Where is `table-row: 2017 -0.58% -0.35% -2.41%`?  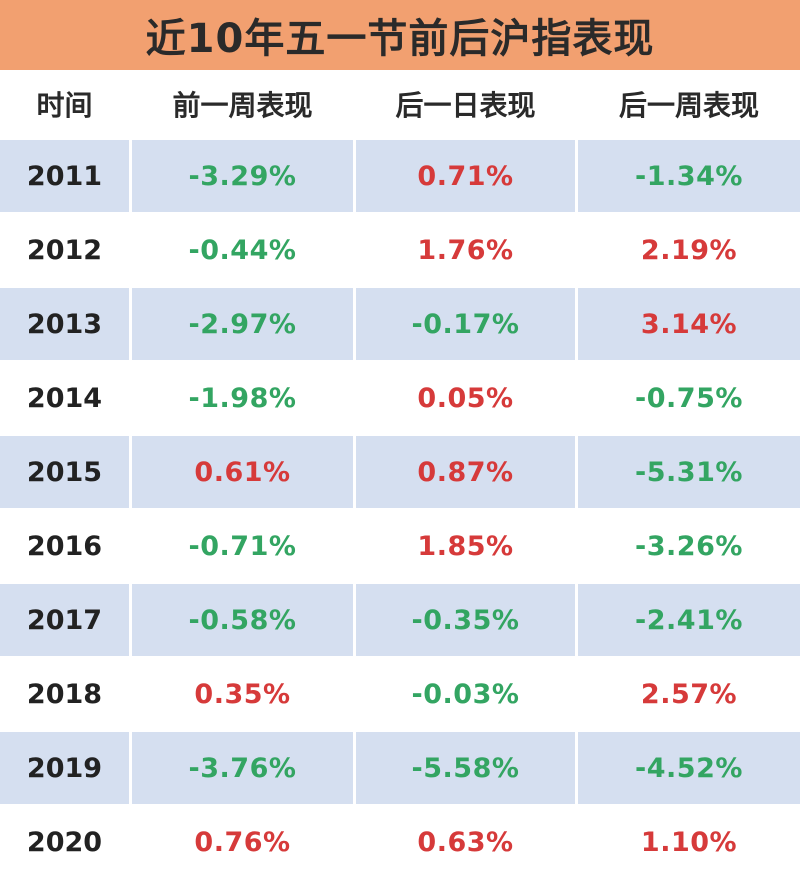
table-row: 2017 -0.58% -0.35% -2.41% is located at coordinates (400, 621).